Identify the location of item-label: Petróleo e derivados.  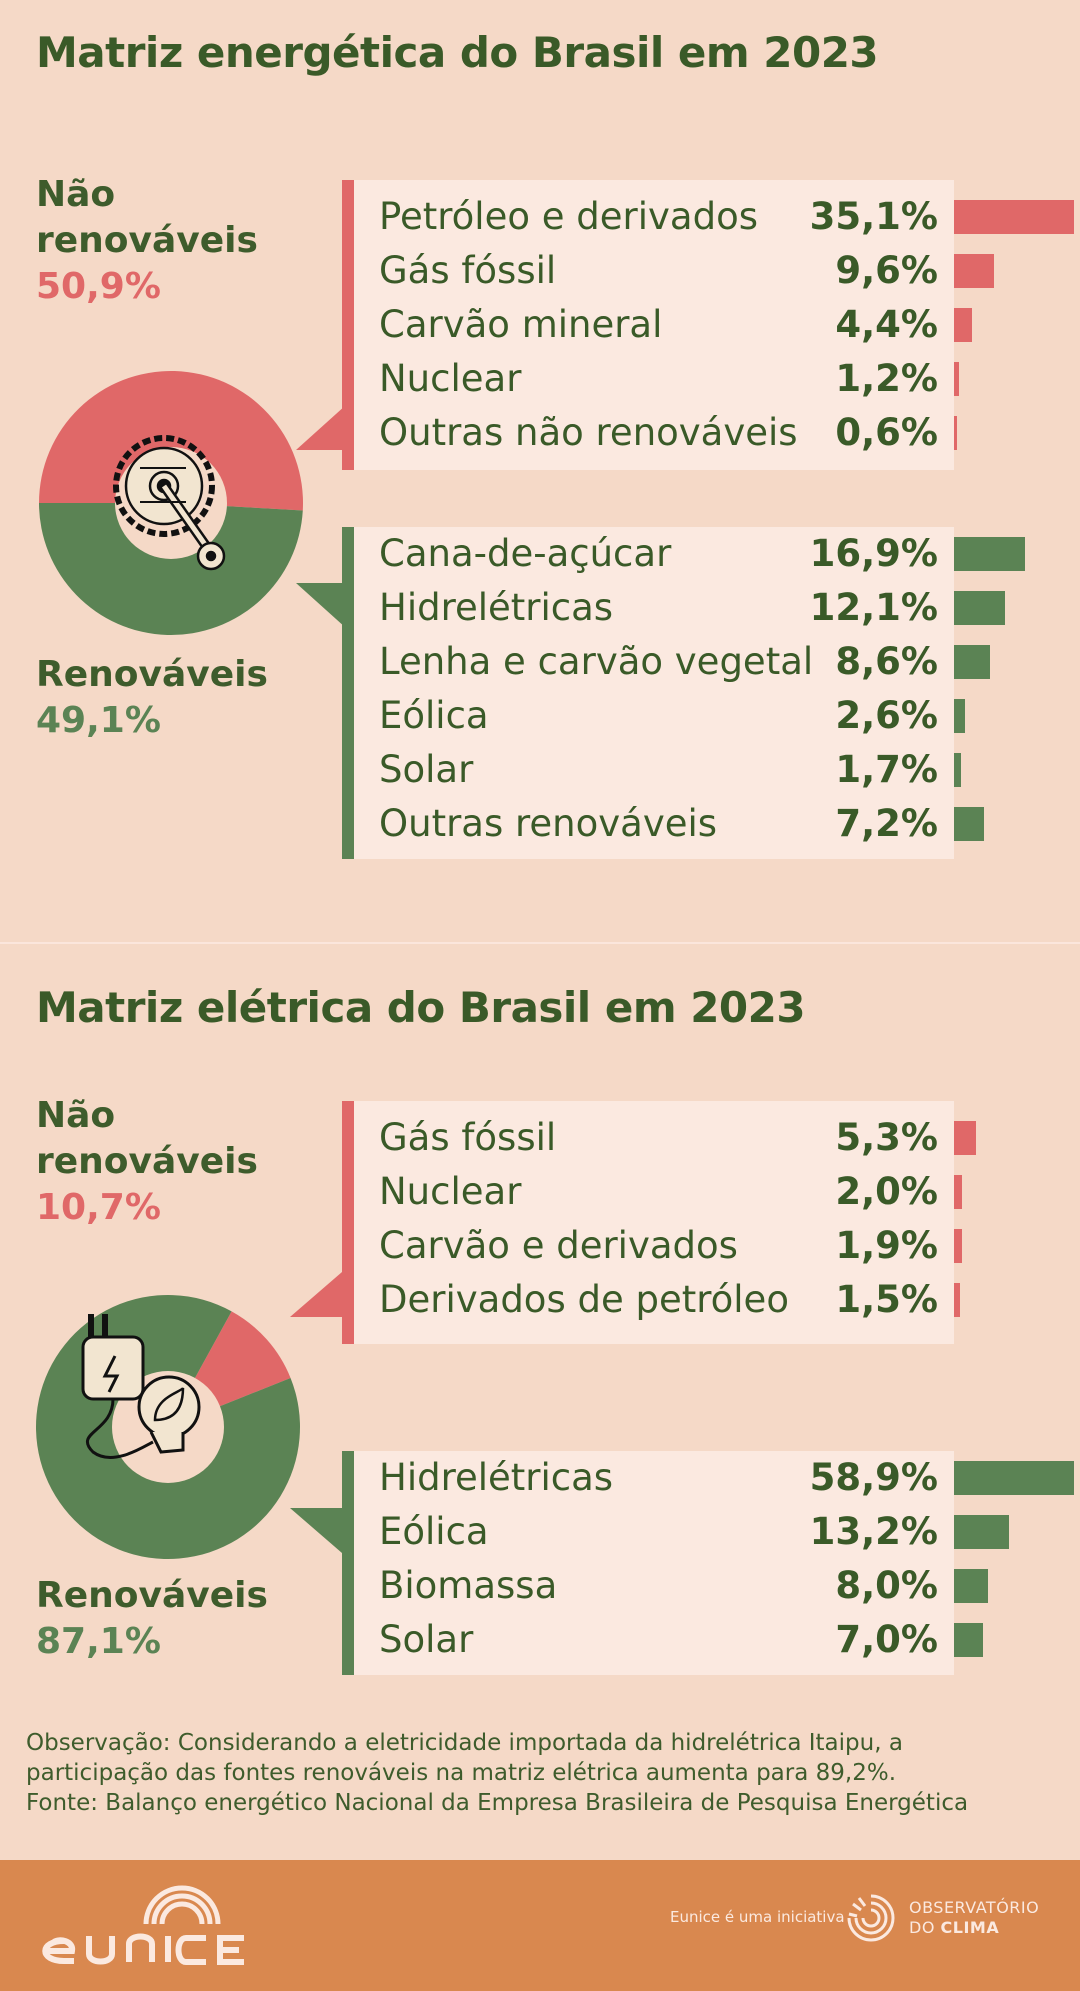
(568, 216).